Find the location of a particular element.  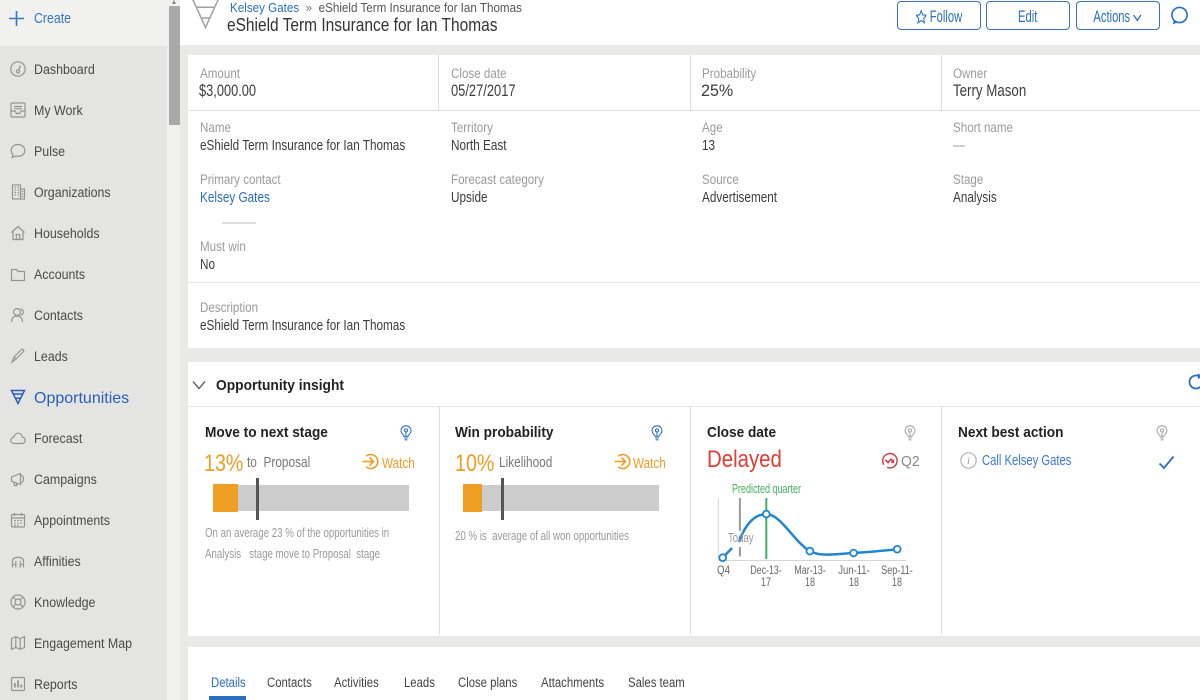

svg-text: Q4 is located at coordinates (724, 571).